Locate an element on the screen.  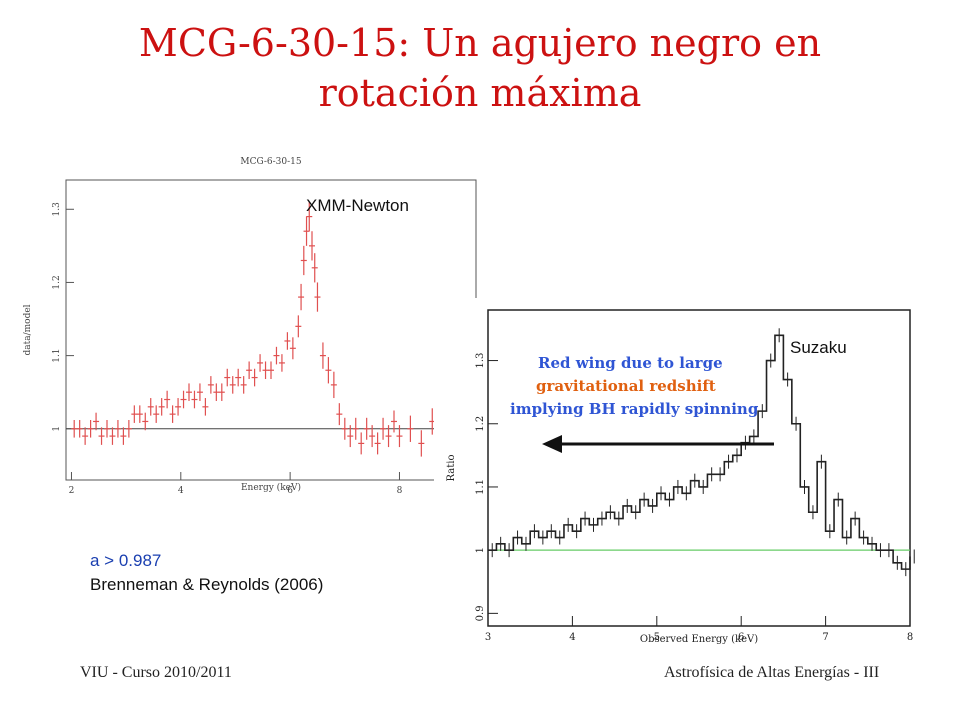
plot1-ytick-label: 1 is located at coordinates (57, 429).